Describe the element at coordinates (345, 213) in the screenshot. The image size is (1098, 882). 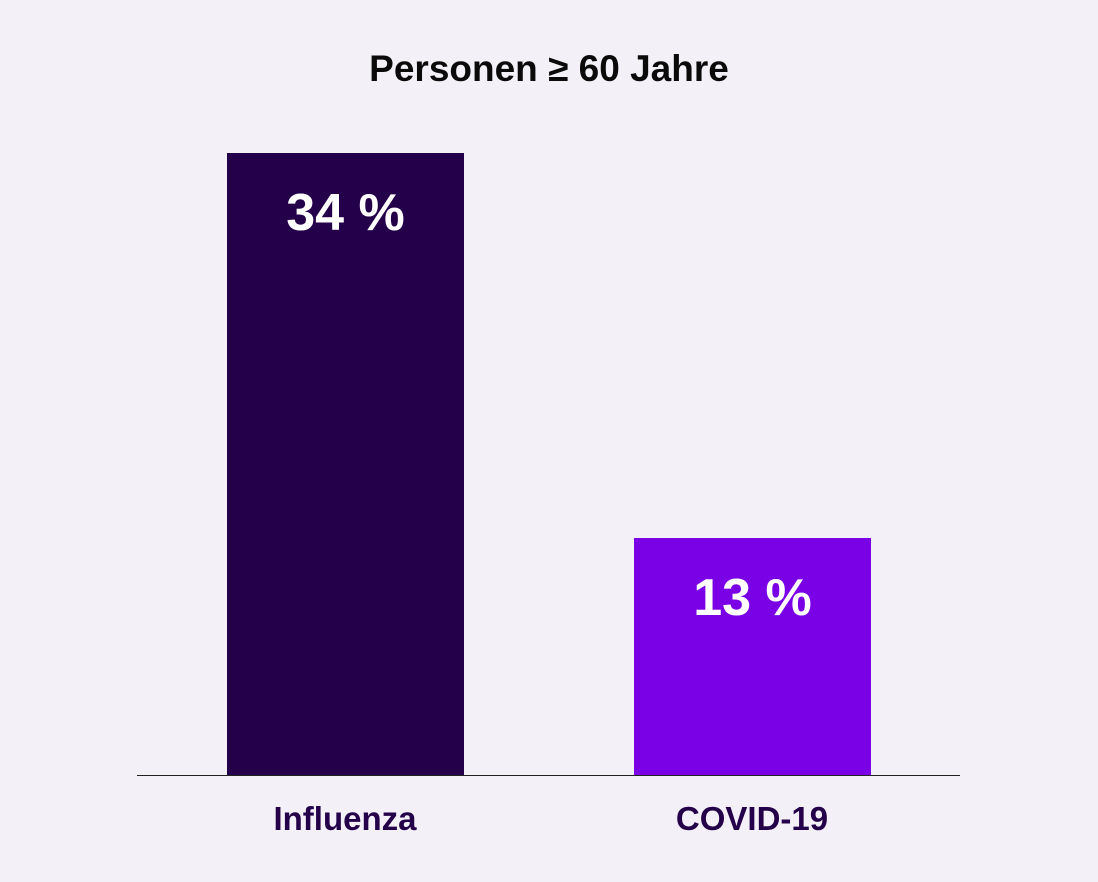
I see `bar-value-label-influenza: 34 %` at that location.